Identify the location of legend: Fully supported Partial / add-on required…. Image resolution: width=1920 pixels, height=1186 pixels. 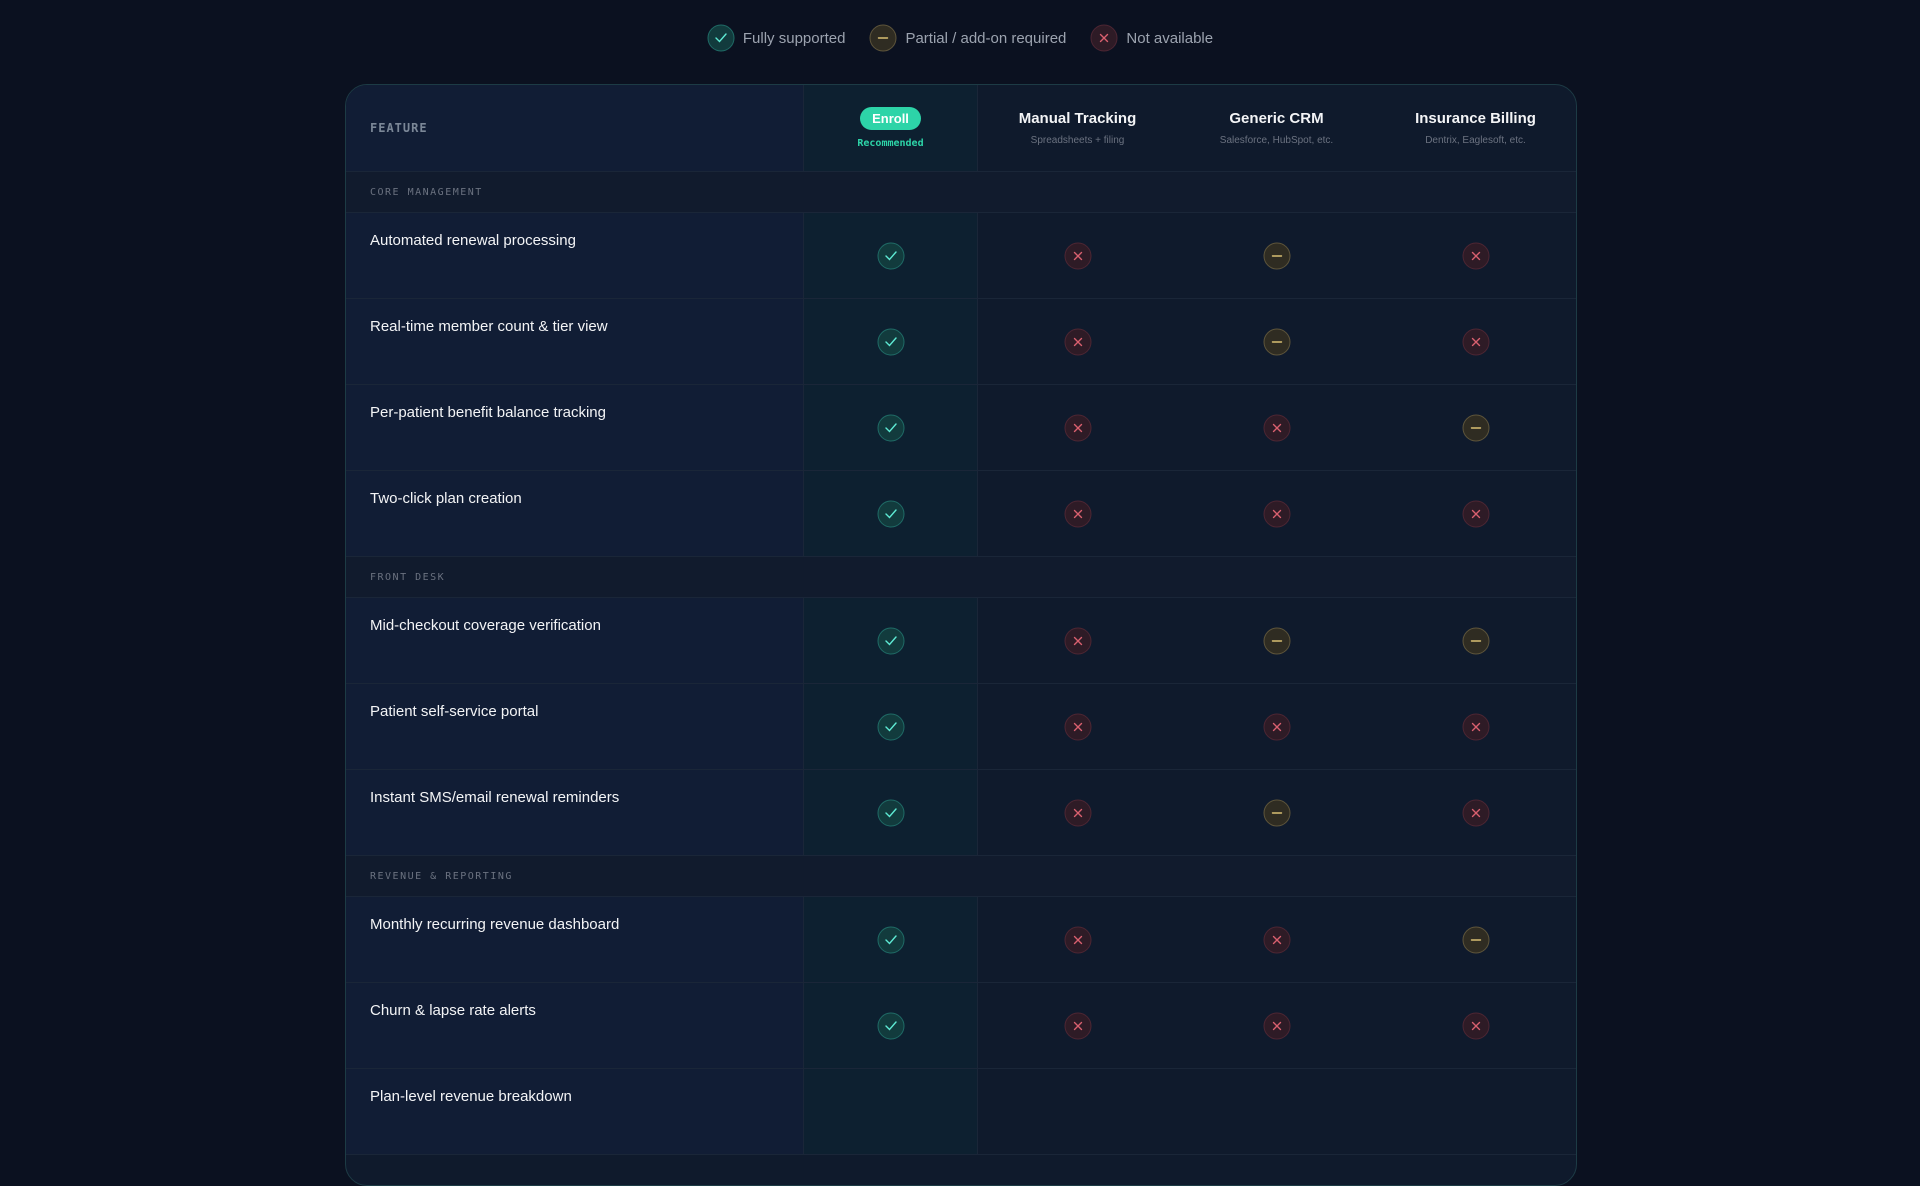
(960, 38).